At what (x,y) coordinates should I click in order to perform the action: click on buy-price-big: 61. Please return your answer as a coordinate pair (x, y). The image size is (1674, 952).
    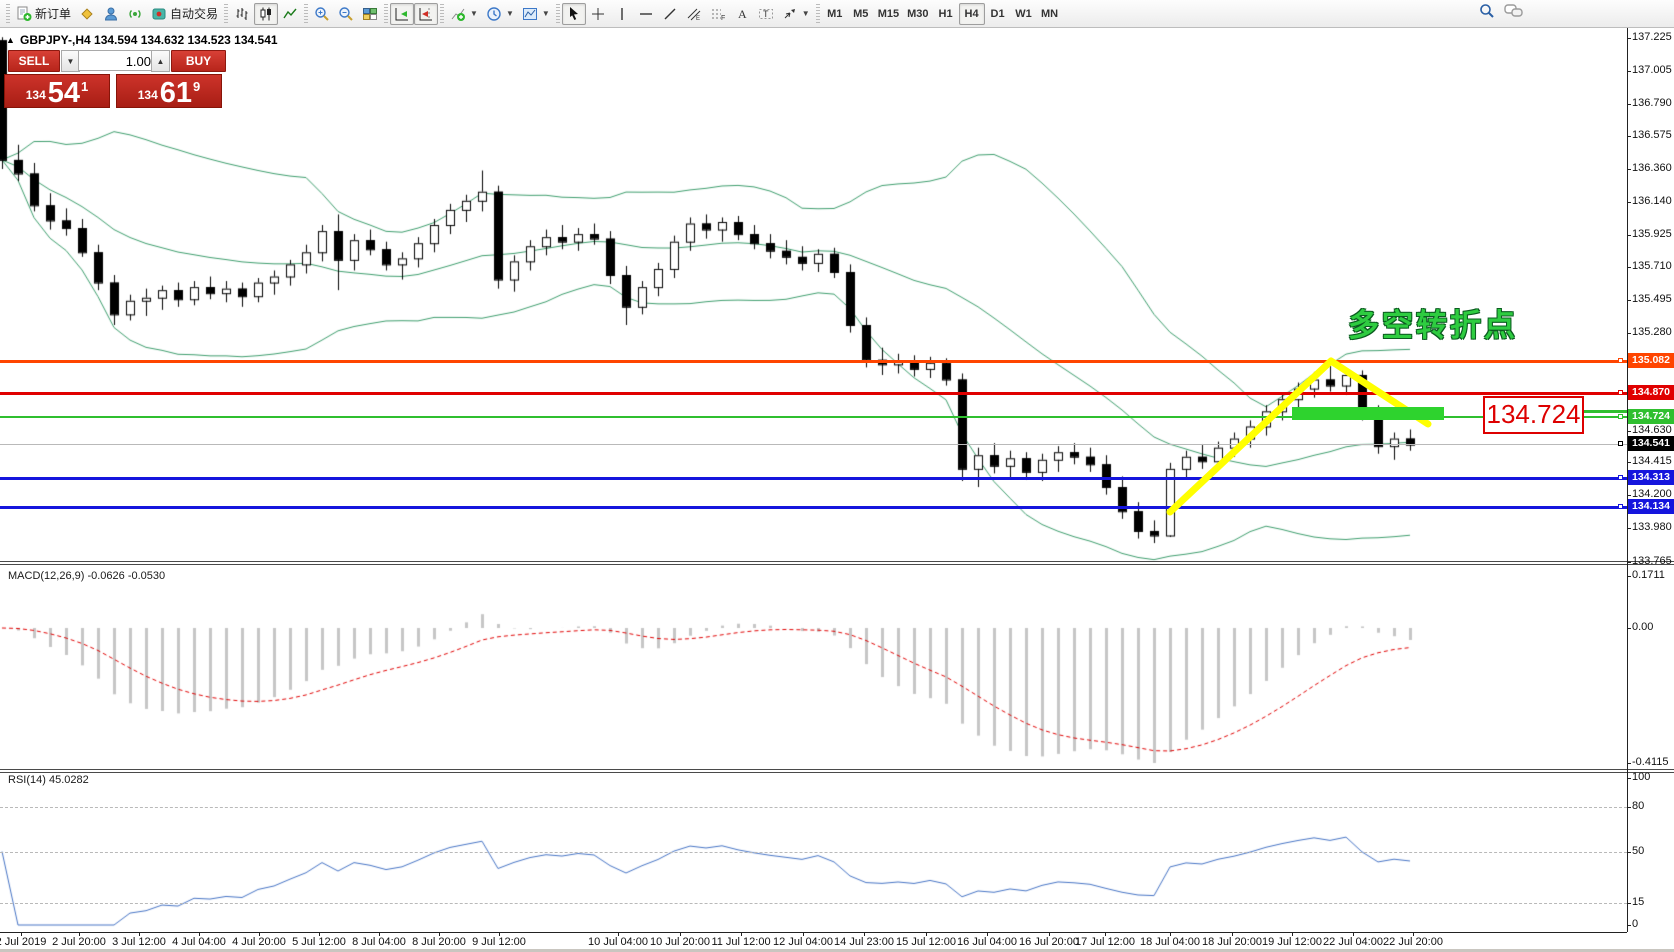
    Looking at the image, I should click on (176, 93).